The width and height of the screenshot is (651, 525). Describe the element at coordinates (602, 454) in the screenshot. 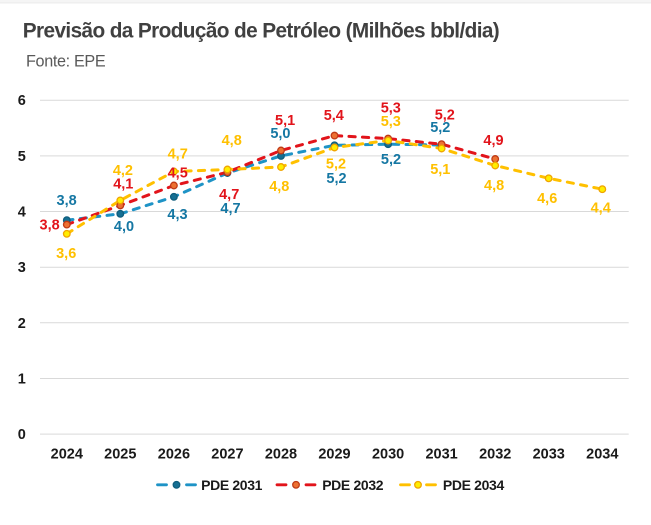

I see `svg-text: 2034` at that location.